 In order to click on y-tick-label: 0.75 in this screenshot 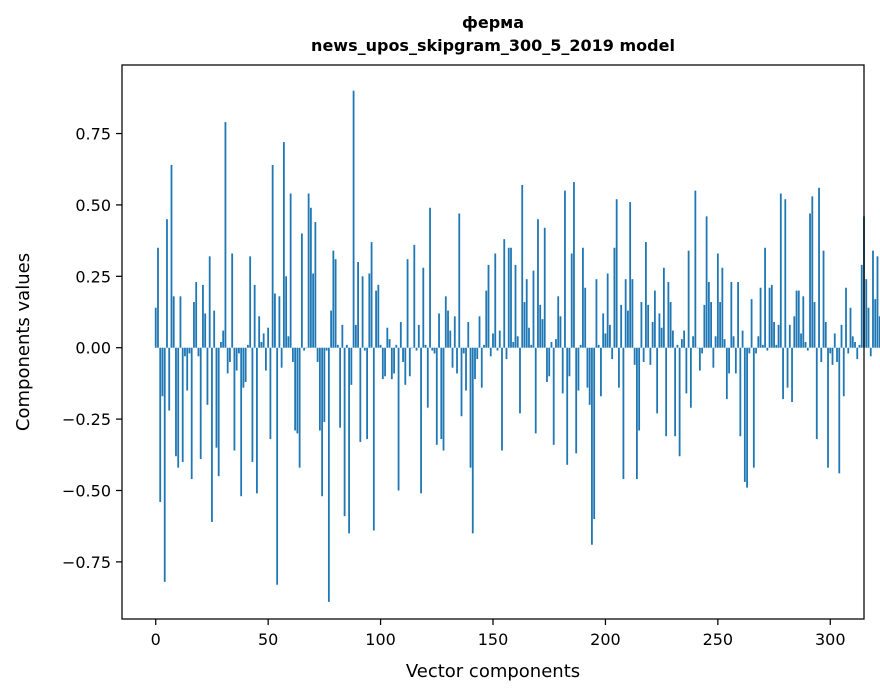, I will do `click(93, 134)`.